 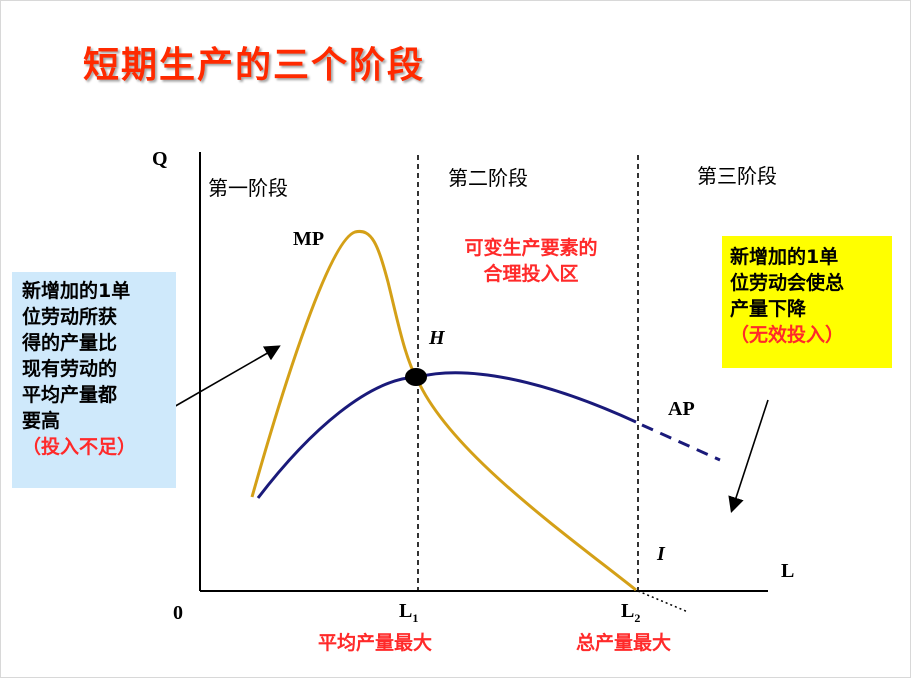 What do you see at coordinates (375, 643) in the screenshot?
I see `l1-caption: 平均产量最大` at bounding box center [375, 643].